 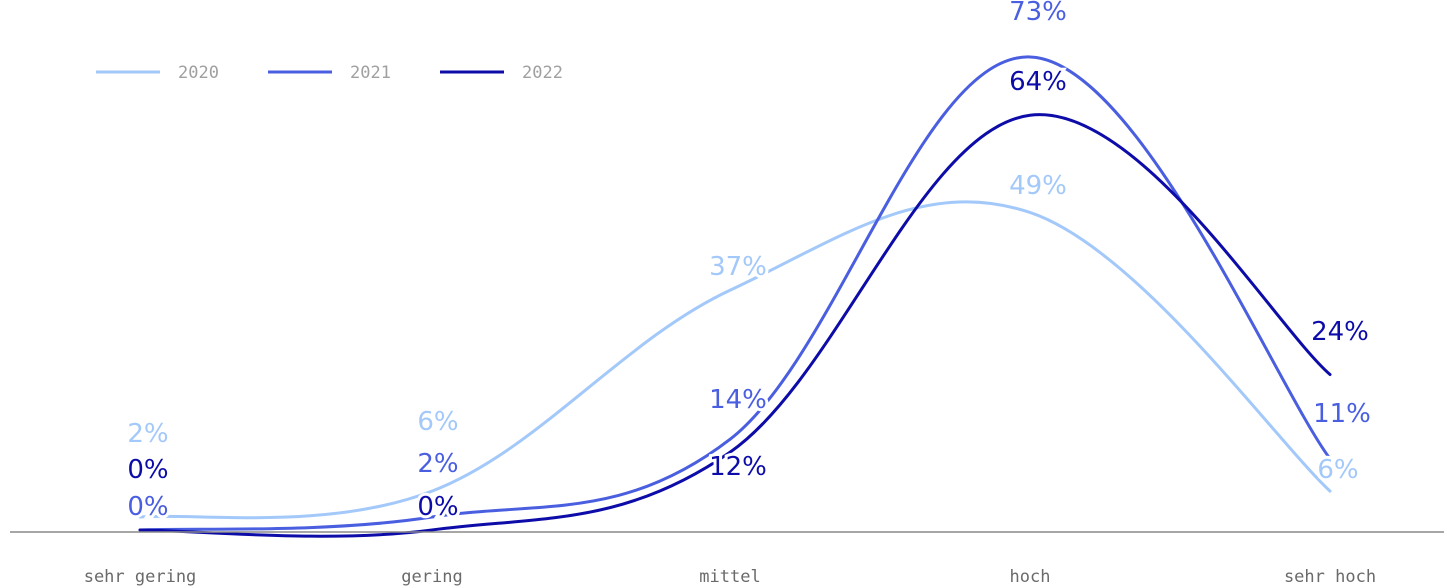 What do you see at coordinates (147, 434) in the screenshot?
I see `data-label-2020-0: 2%` at bounding box center [147, 434].